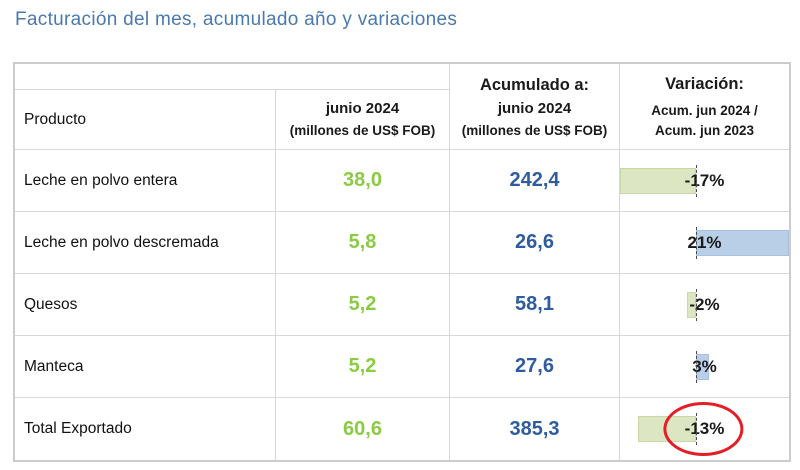  I want to click on accum-value: 26,6, so click(535, 243).